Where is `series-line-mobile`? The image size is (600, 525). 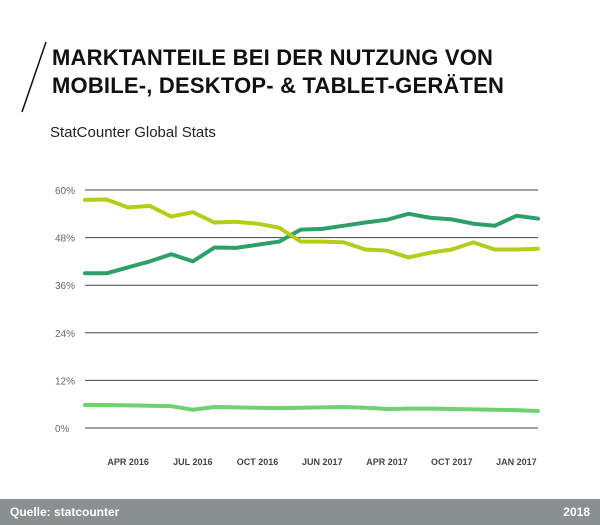 series-line-mobile is located at coordinates (311, 243).